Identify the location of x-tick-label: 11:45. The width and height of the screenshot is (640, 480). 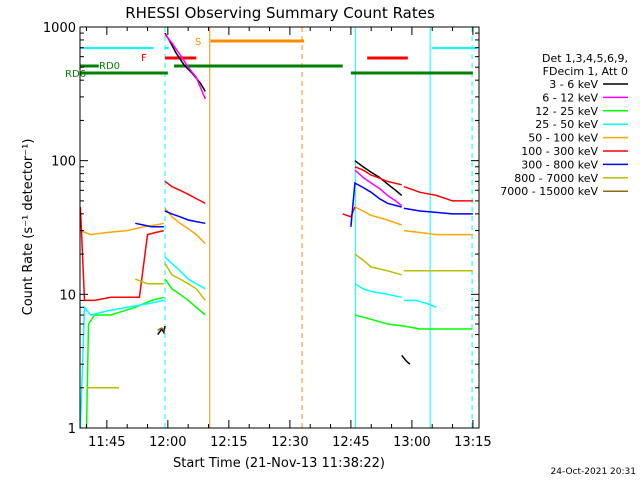
(106, 442).